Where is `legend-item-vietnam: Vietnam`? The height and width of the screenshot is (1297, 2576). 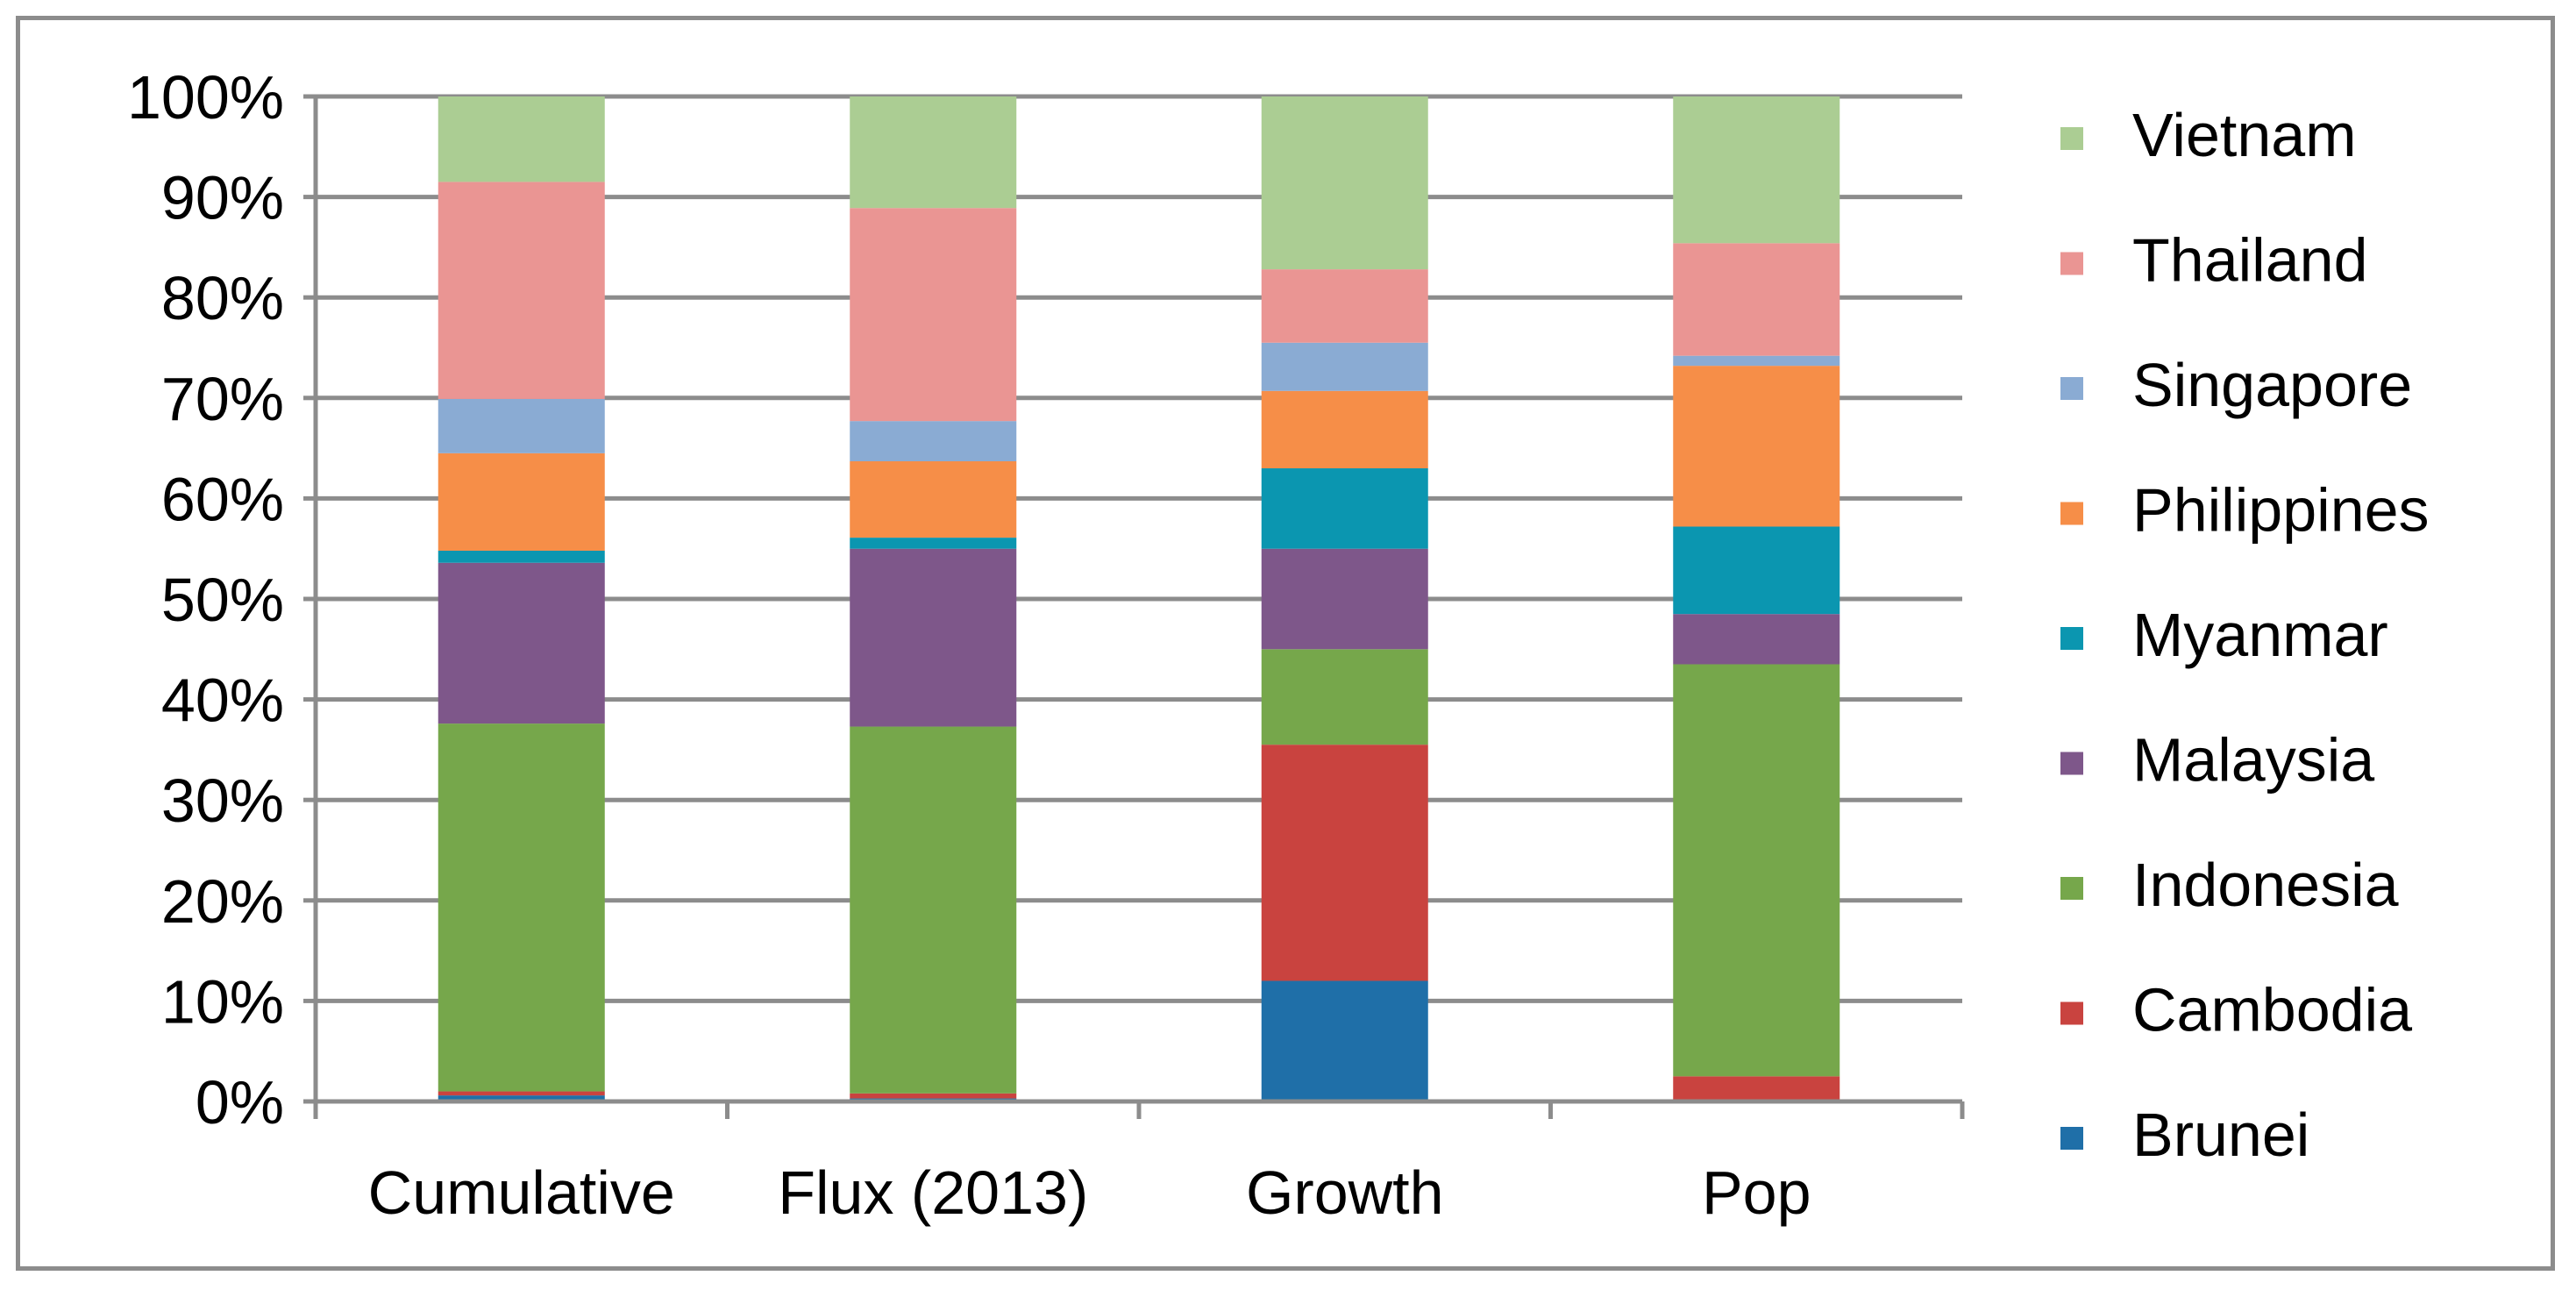
legend-item-vietnam: Vietnam is located at coordinates (2208, 135).